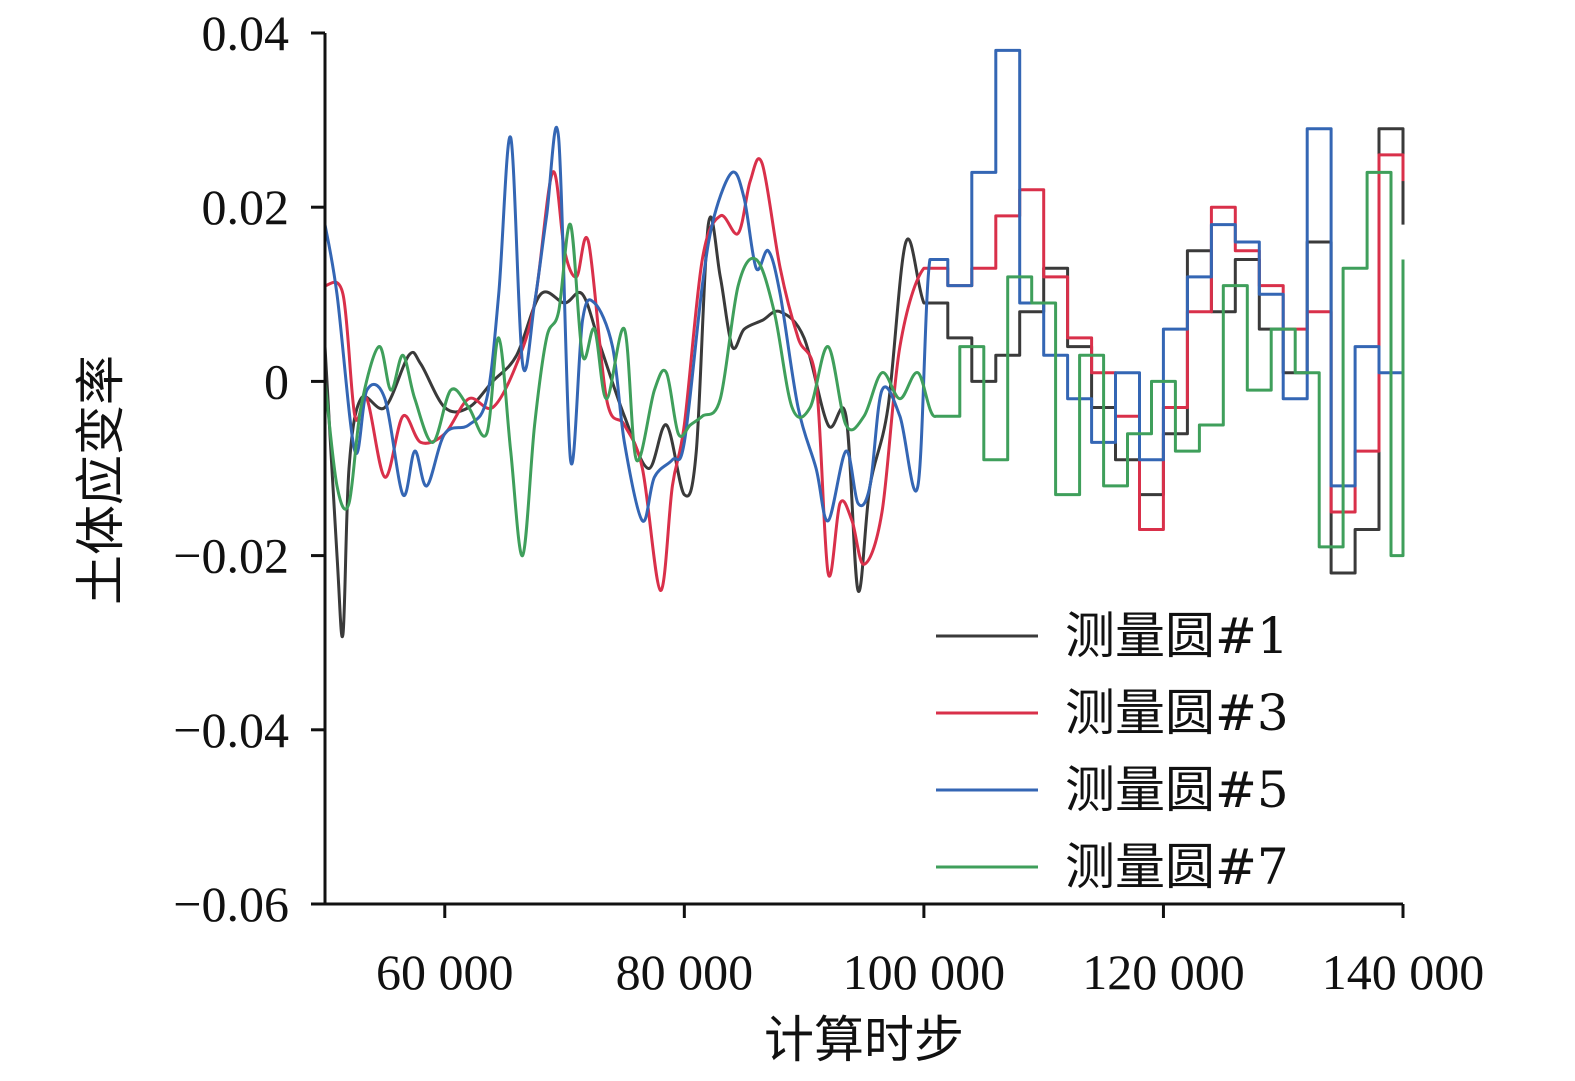 Image resolution: width=1575 pixels, height=1081 pixels. What do you see at coordinates (1177, 867) in the screenshot?
I see `legend-label: 测量圆#7` at bounding box center [1177, 867].